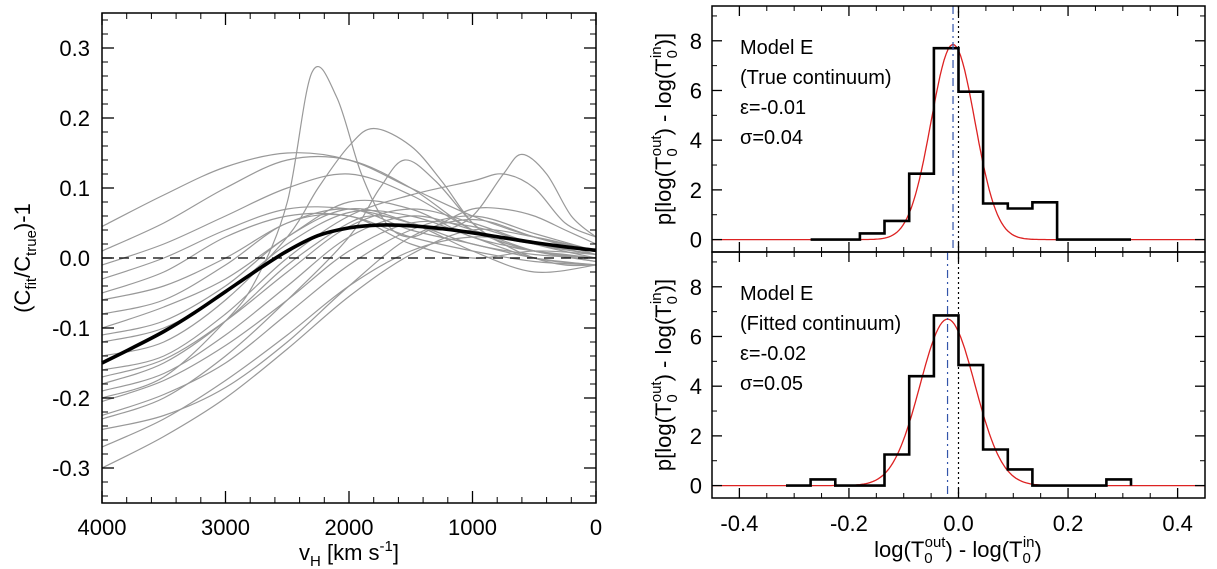 This screenshot has width=1217, height=569. I want to click on mean-curve, so click(349, 294).